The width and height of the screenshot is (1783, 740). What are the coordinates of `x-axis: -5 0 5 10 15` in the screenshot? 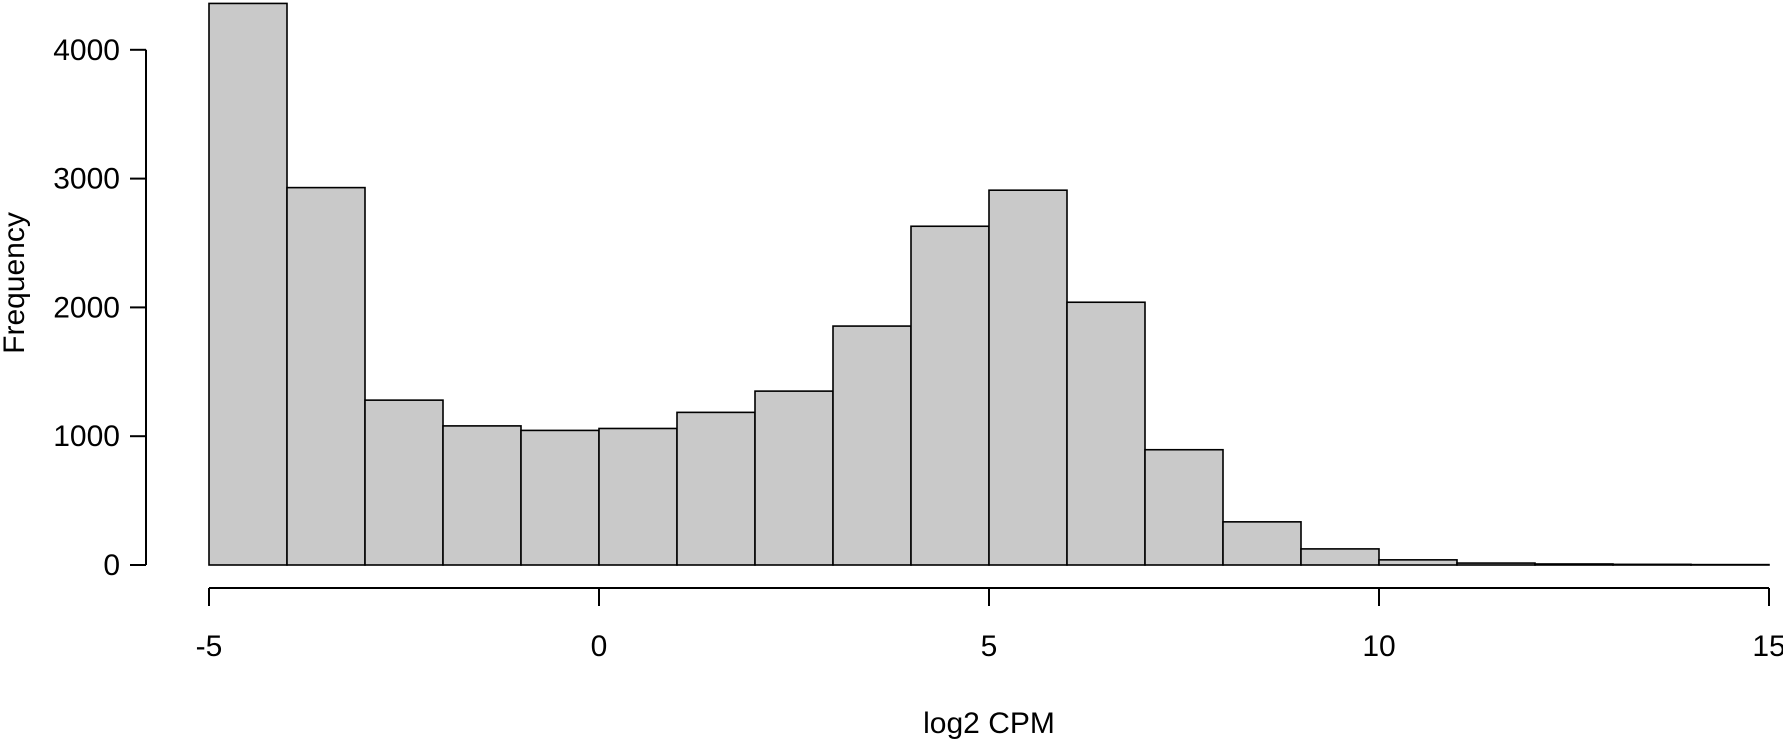 It's located at (989, 625).